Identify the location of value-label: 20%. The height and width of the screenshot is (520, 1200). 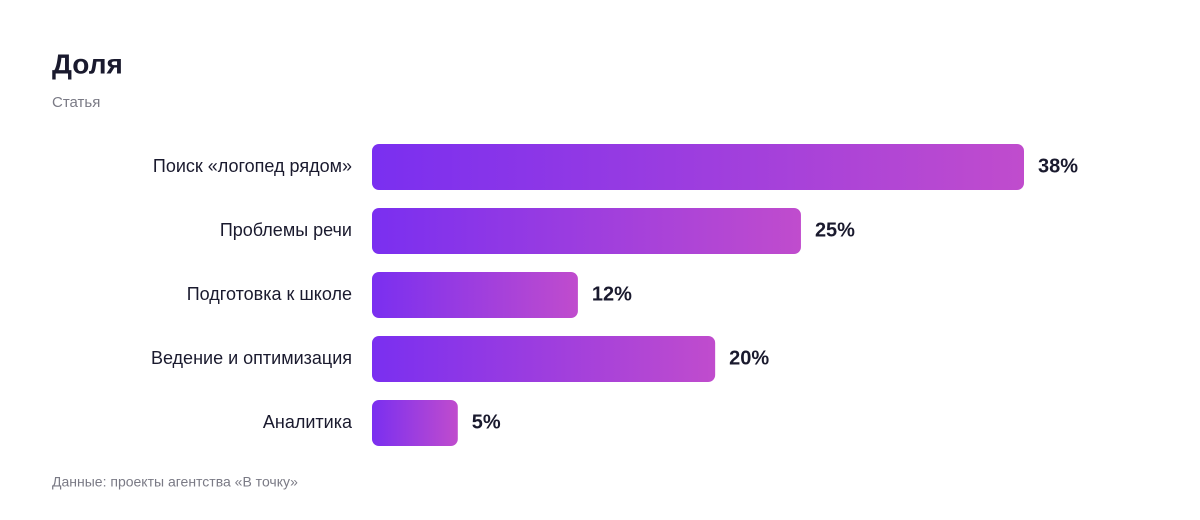
(749, 358).